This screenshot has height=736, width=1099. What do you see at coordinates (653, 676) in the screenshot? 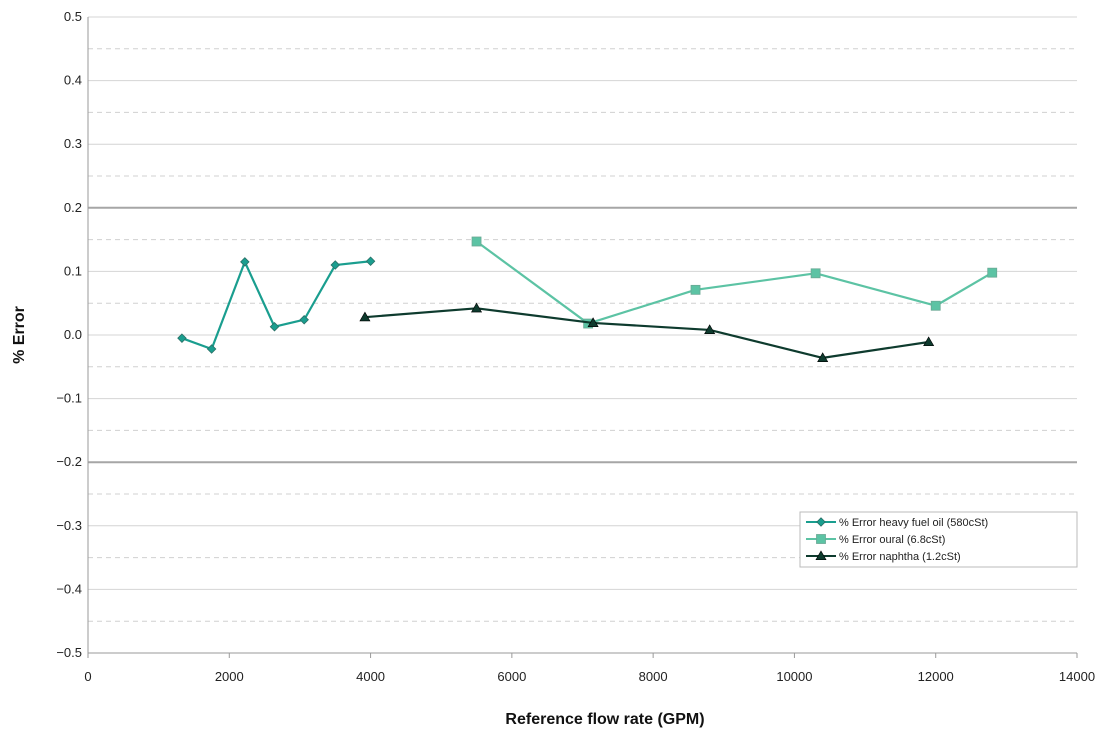
I see `x-tick-label: 8000` at bounding box center [653, 676].